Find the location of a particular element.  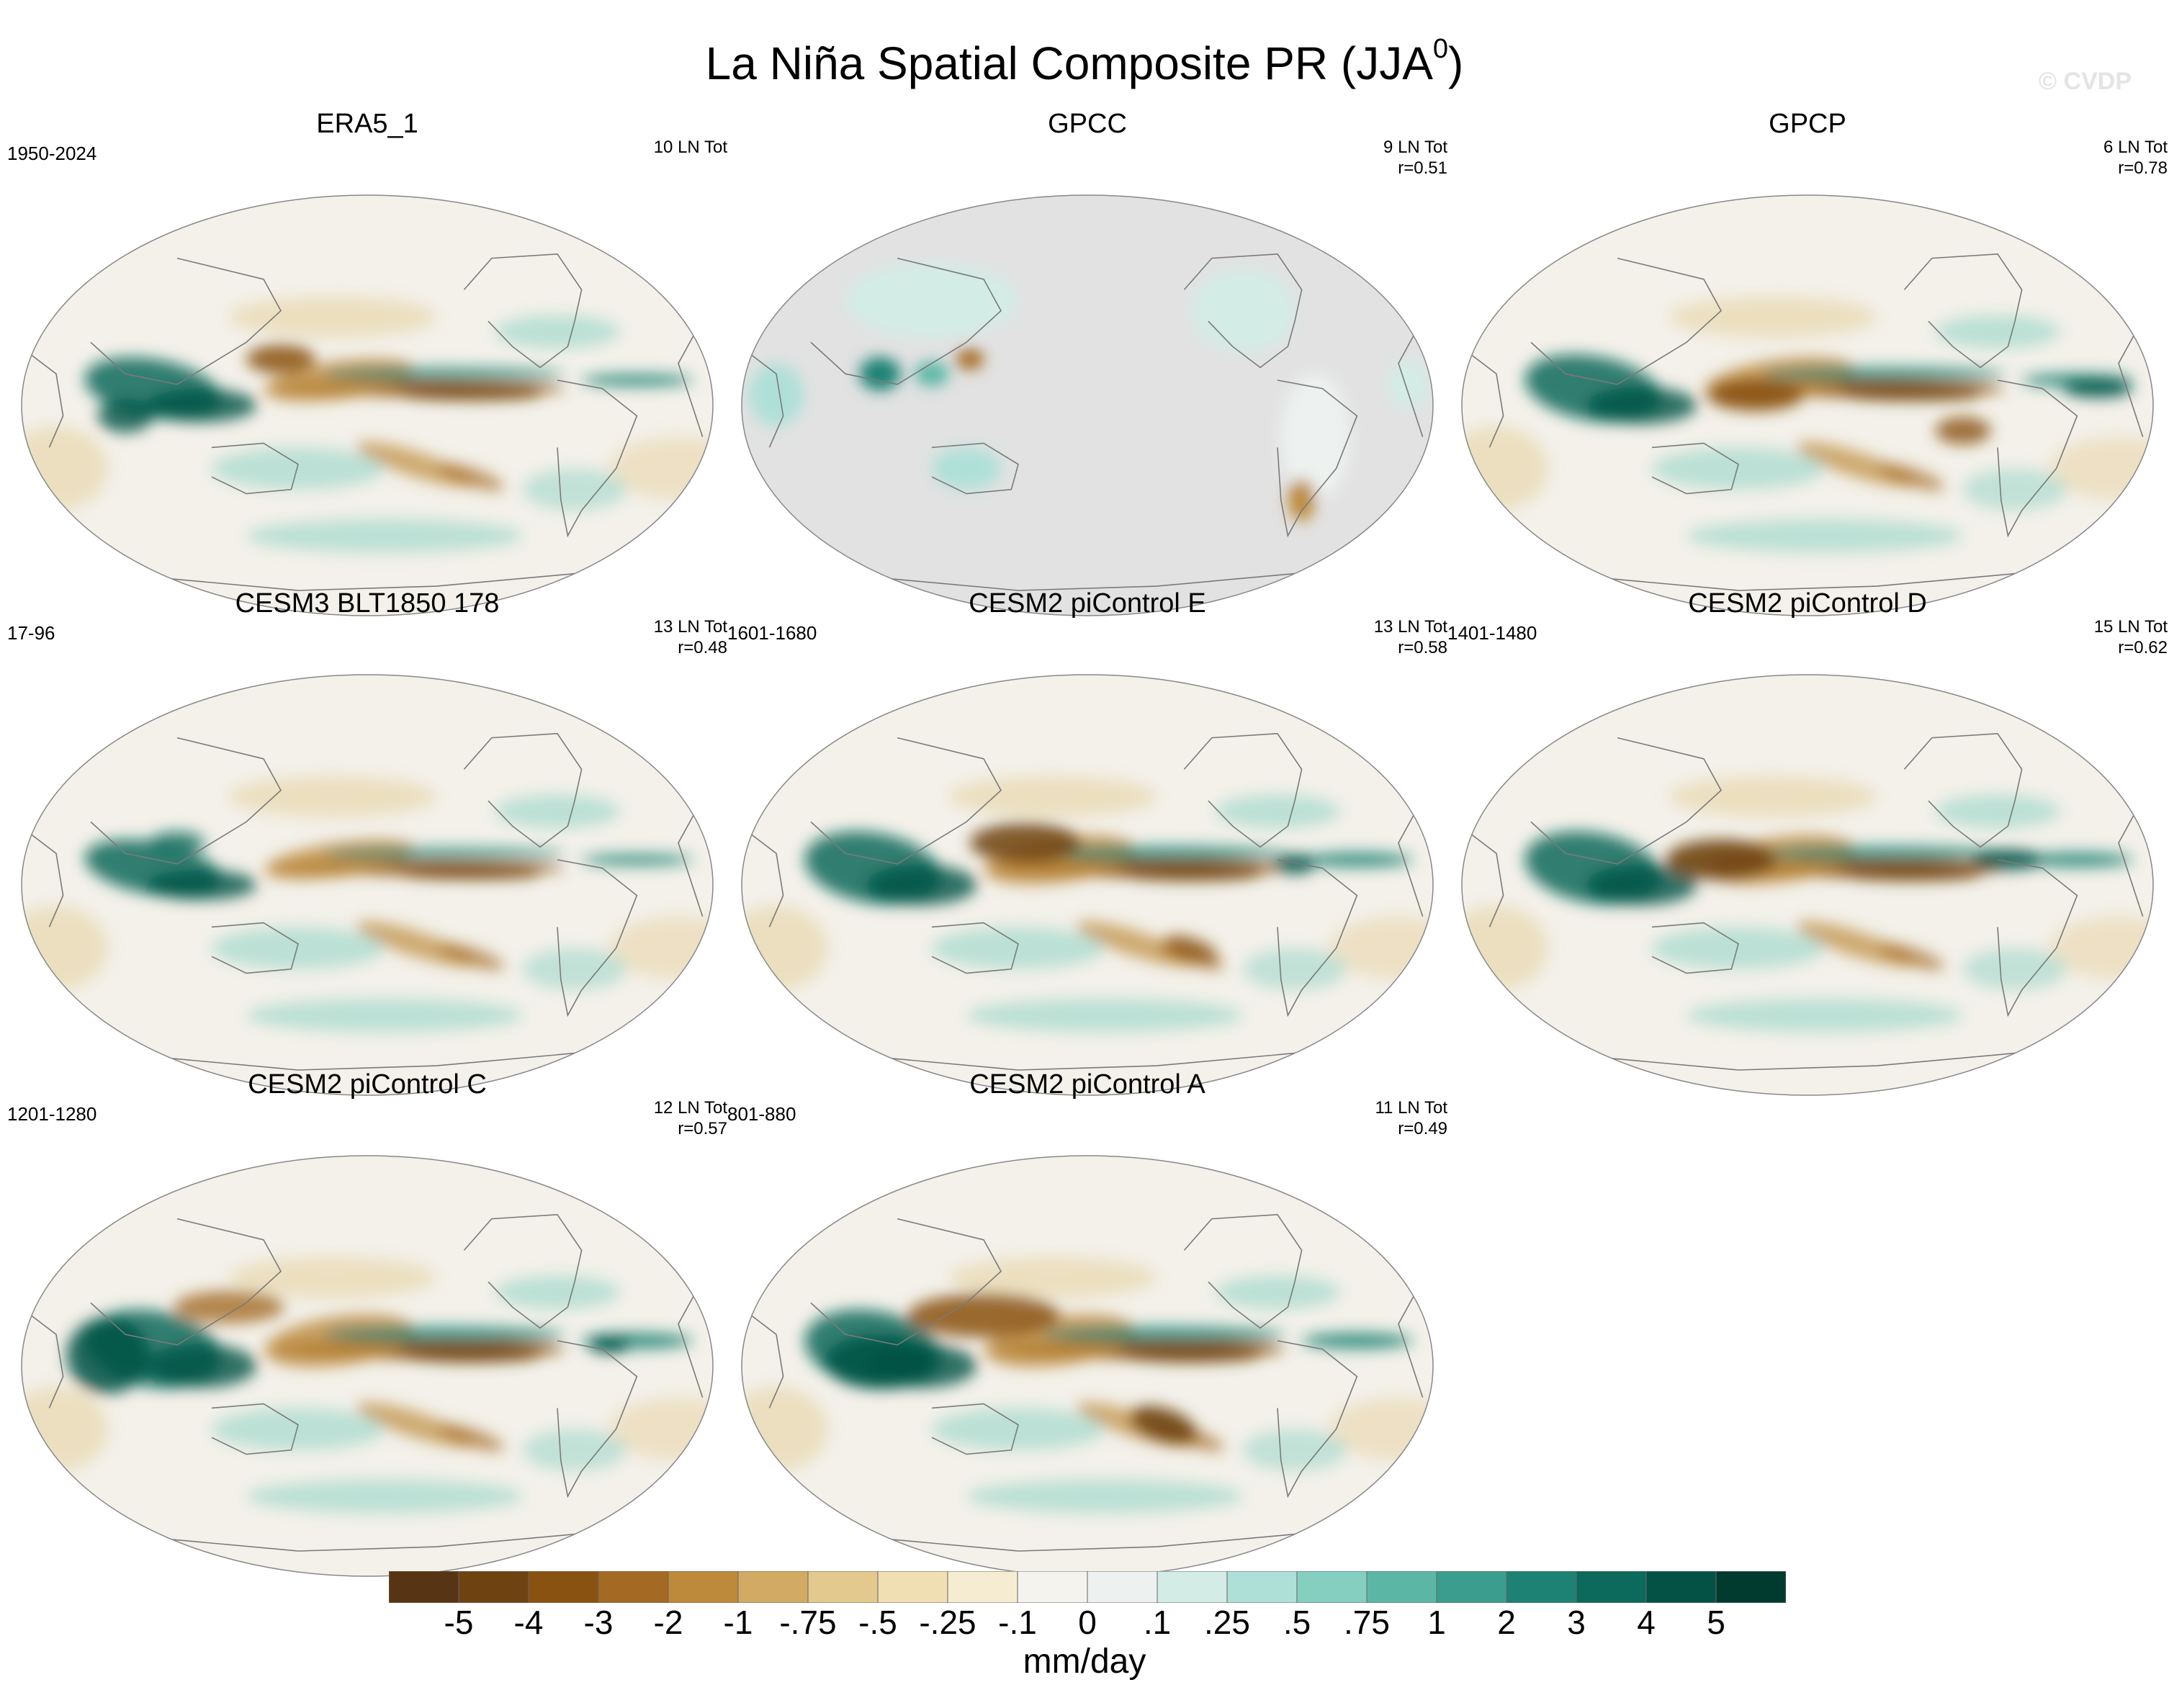

panel-correlation: r=0.49 is located at coordinates (1422, 1128).